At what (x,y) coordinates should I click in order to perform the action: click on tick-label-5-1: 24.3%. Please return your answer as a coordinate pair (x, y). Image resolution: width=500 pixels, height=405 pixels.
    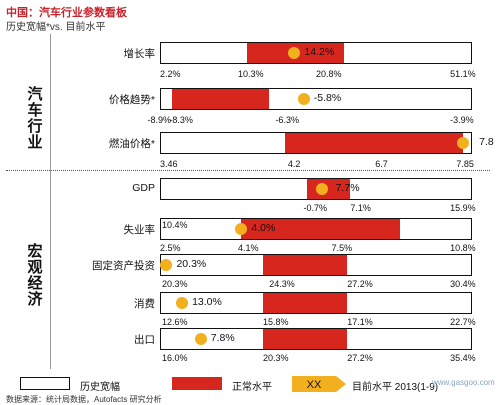
    Looking at the image, I should click on (282, 284).